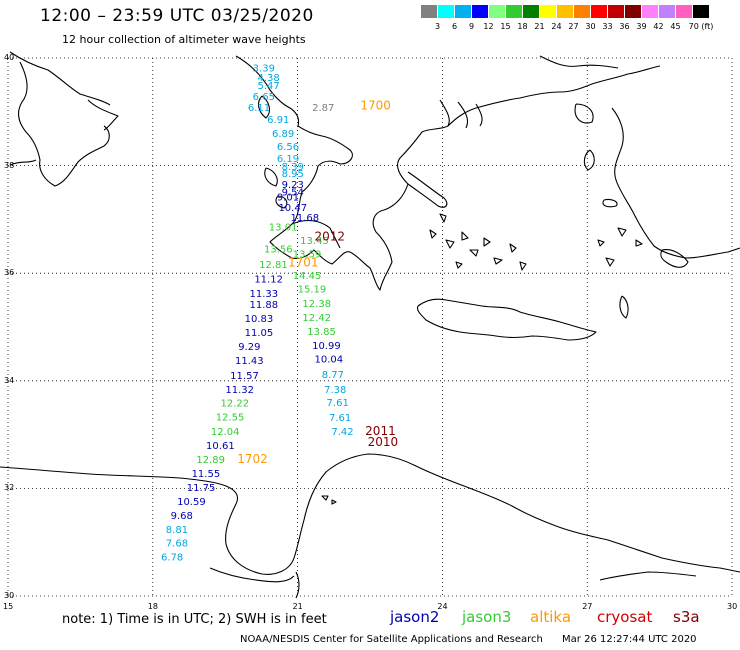 The width and height of the screenshot is (740, 650). Describe the element at coordinates (177, 544) in the screenshot. I see `wave-height-value: 7.68` at that location.